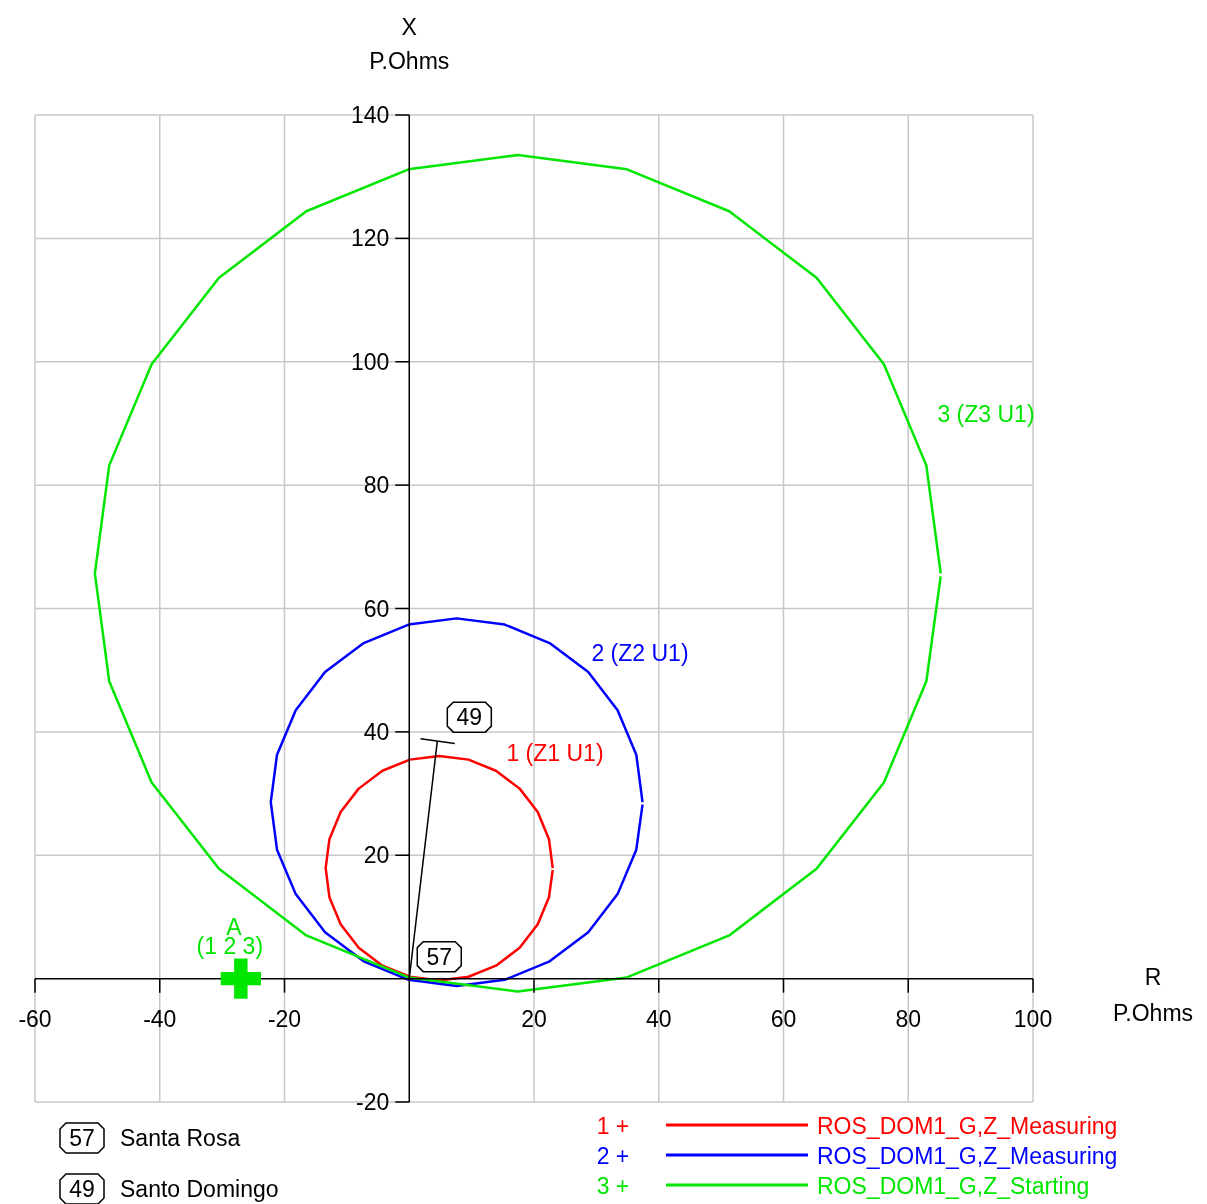 The width and height of the screenshot is (1207, 1204). I want to click on annotation: 3 (Z3 U1), so click(986, 414).